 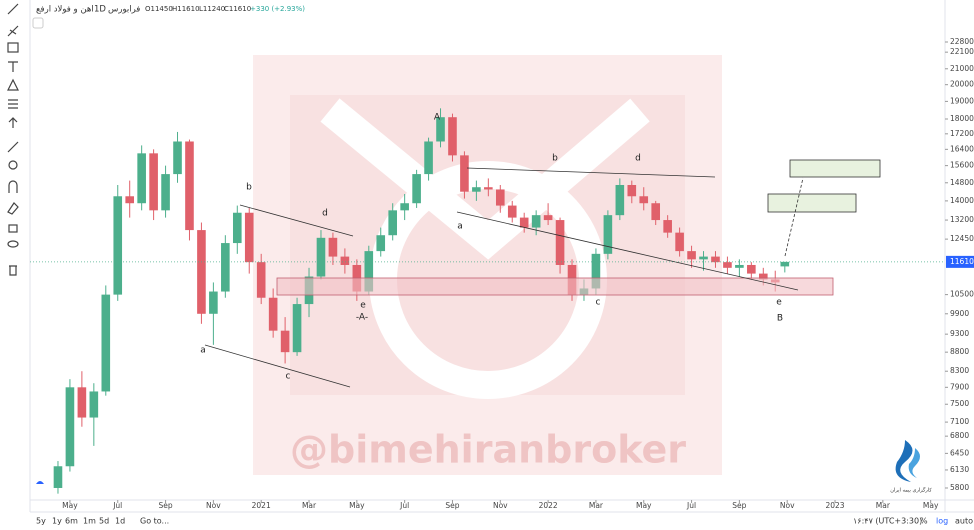 What do you see at coordinates (959, 351) in the screenshot?
I see `y-tick-label: 8800` at bounding box center [959, 351].